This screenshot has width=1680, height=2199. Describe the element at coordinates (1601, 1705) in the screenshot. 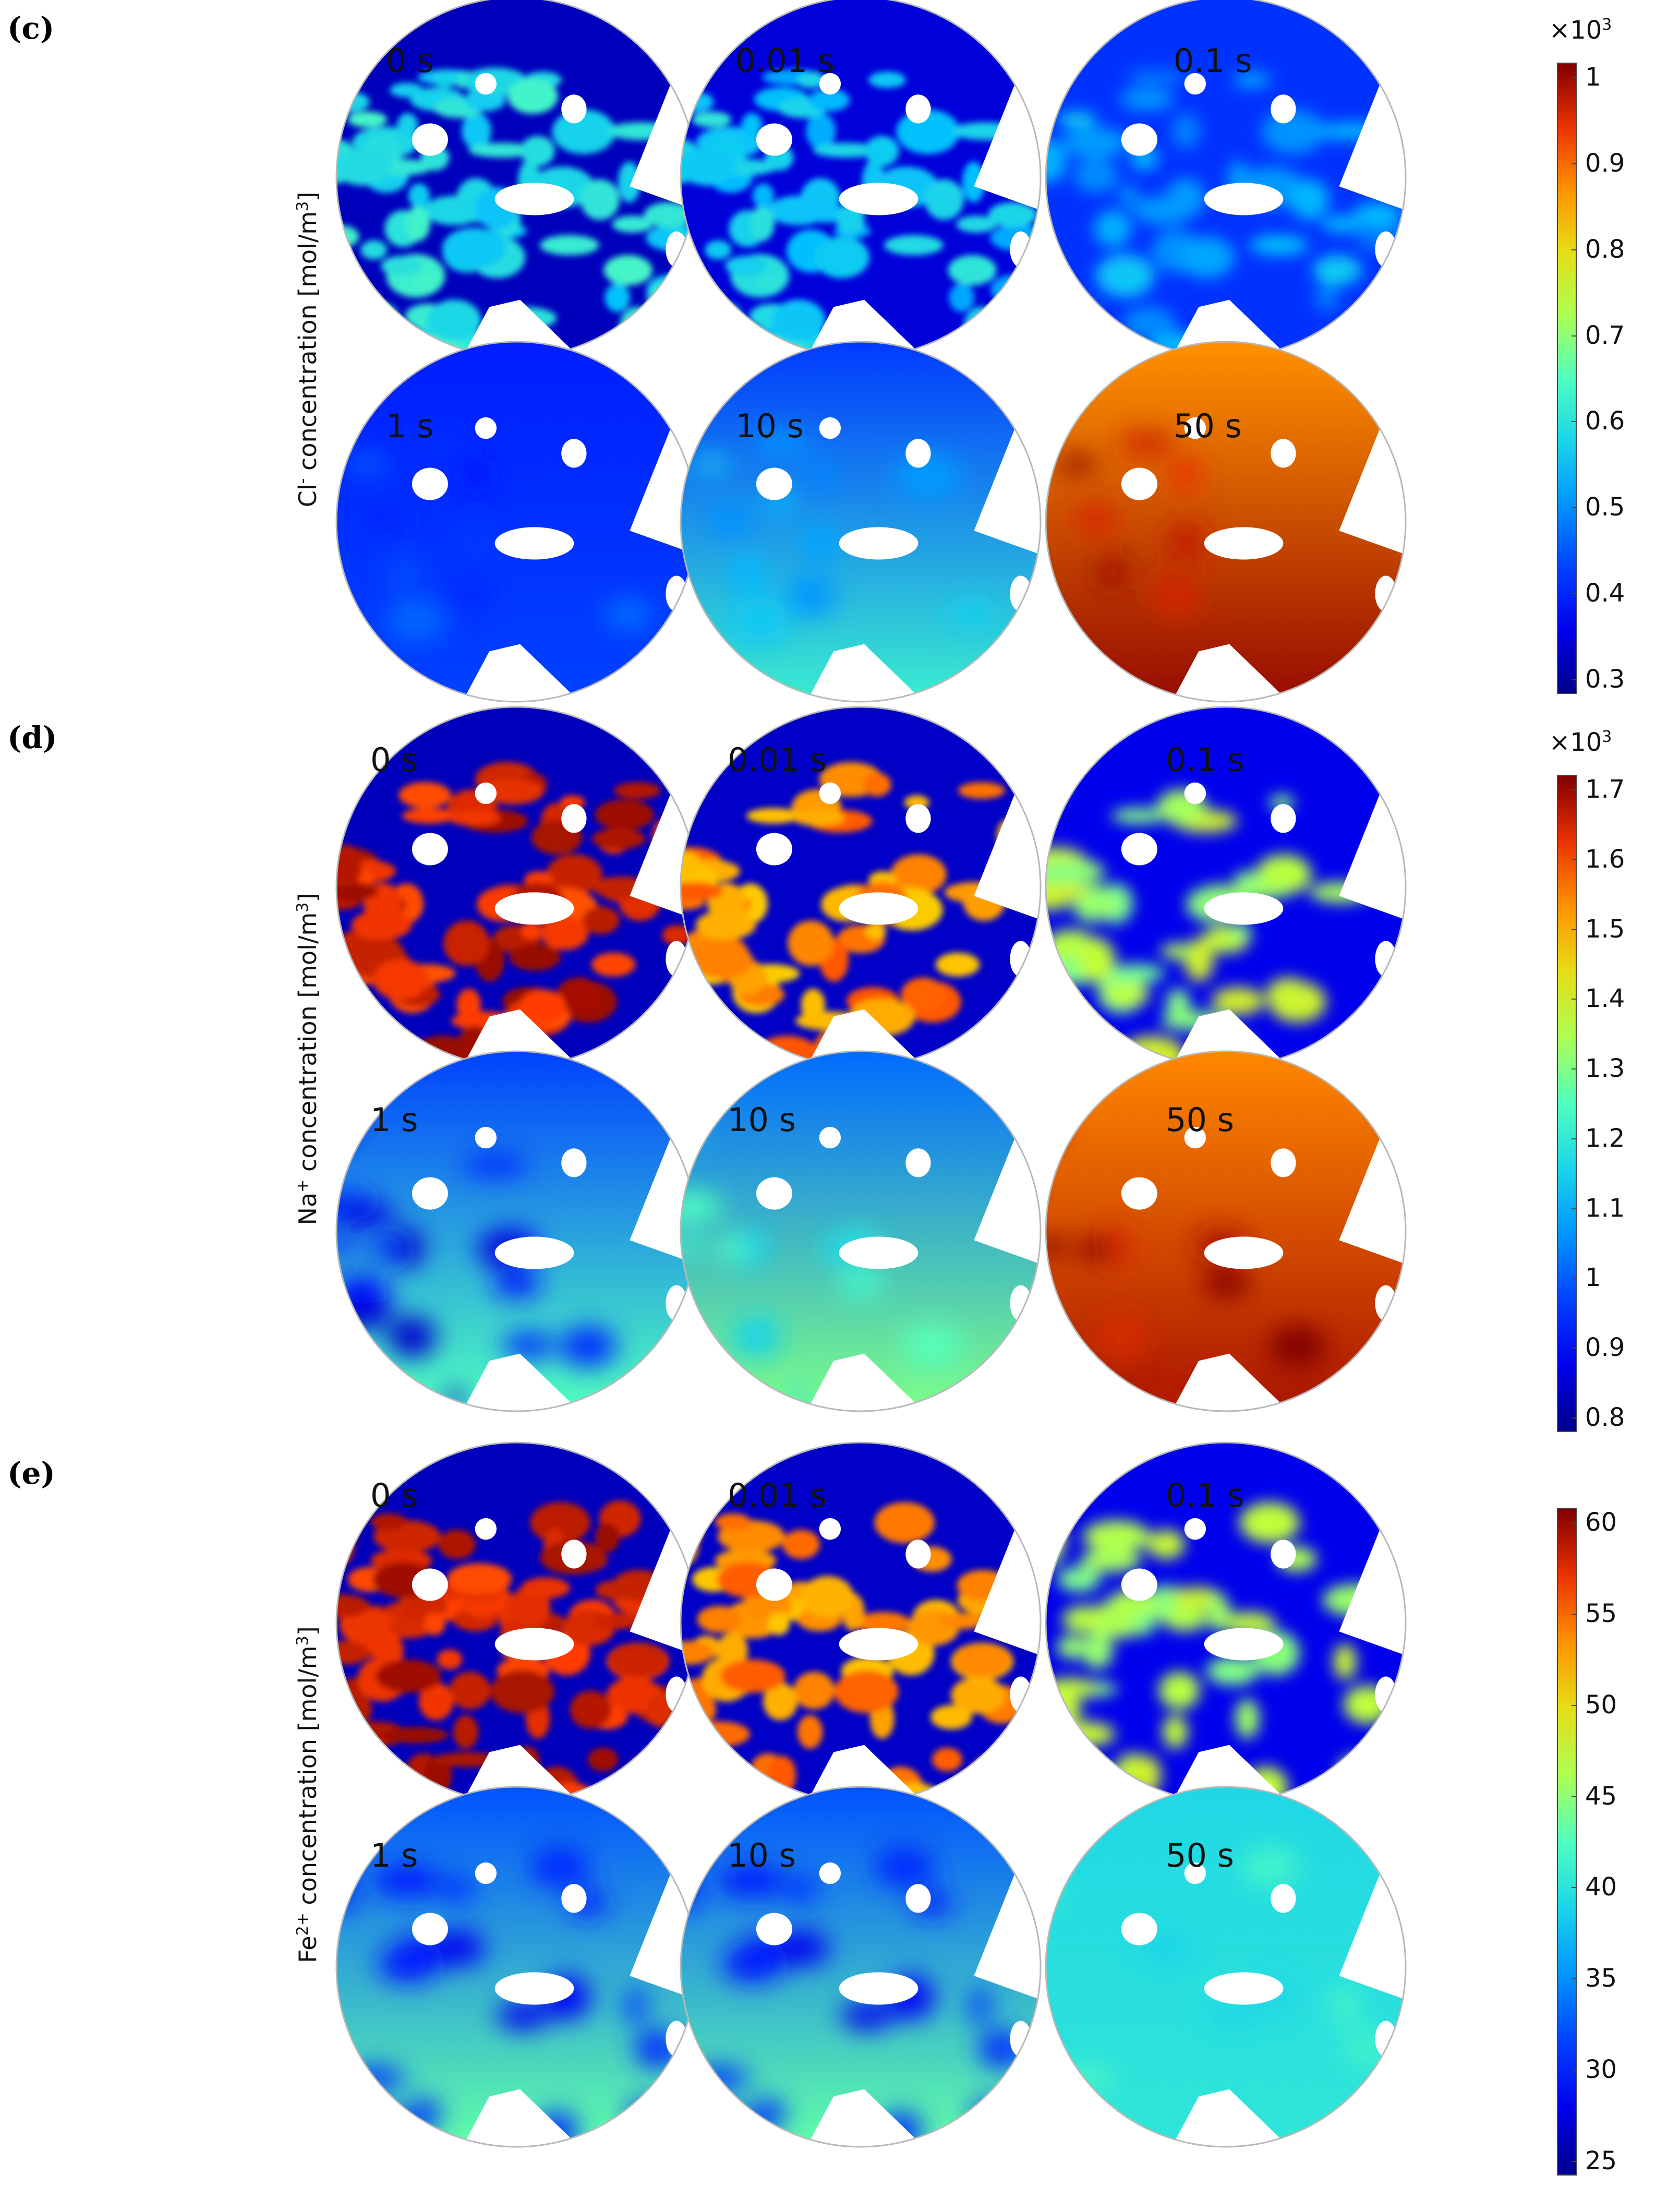

I see `colorbar-tick-label: 50` at that location.